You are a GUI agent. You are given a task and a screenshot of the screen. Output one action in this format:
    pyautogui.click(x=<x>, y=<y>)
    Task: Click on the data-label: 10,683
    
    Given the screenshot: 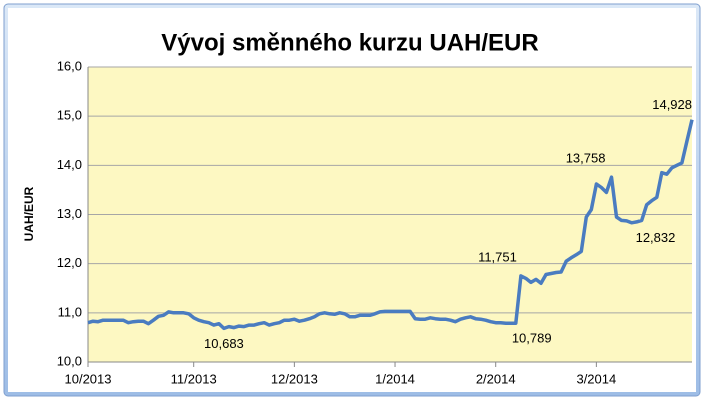 What is the action you would take?
    pyautogui.click(x=224, y=343)
    